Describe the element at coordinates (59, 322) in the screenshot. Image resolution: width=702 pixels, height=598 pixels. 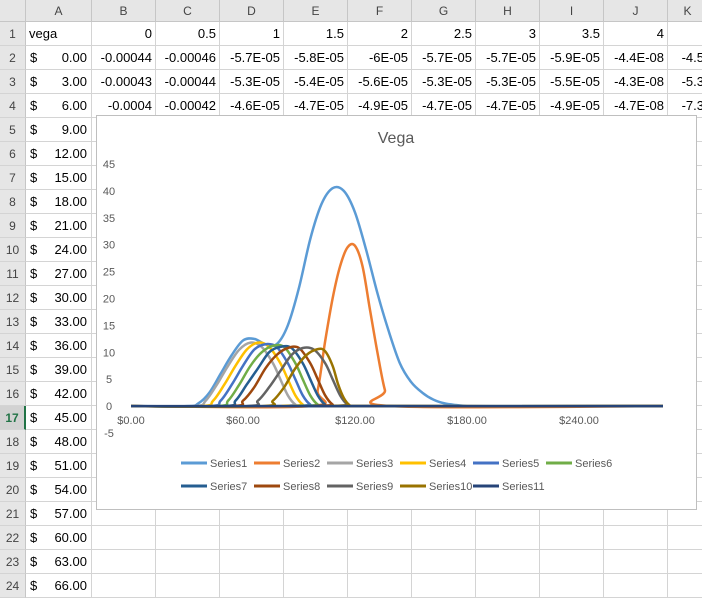
I see `cell-a: $33.00` at that location.